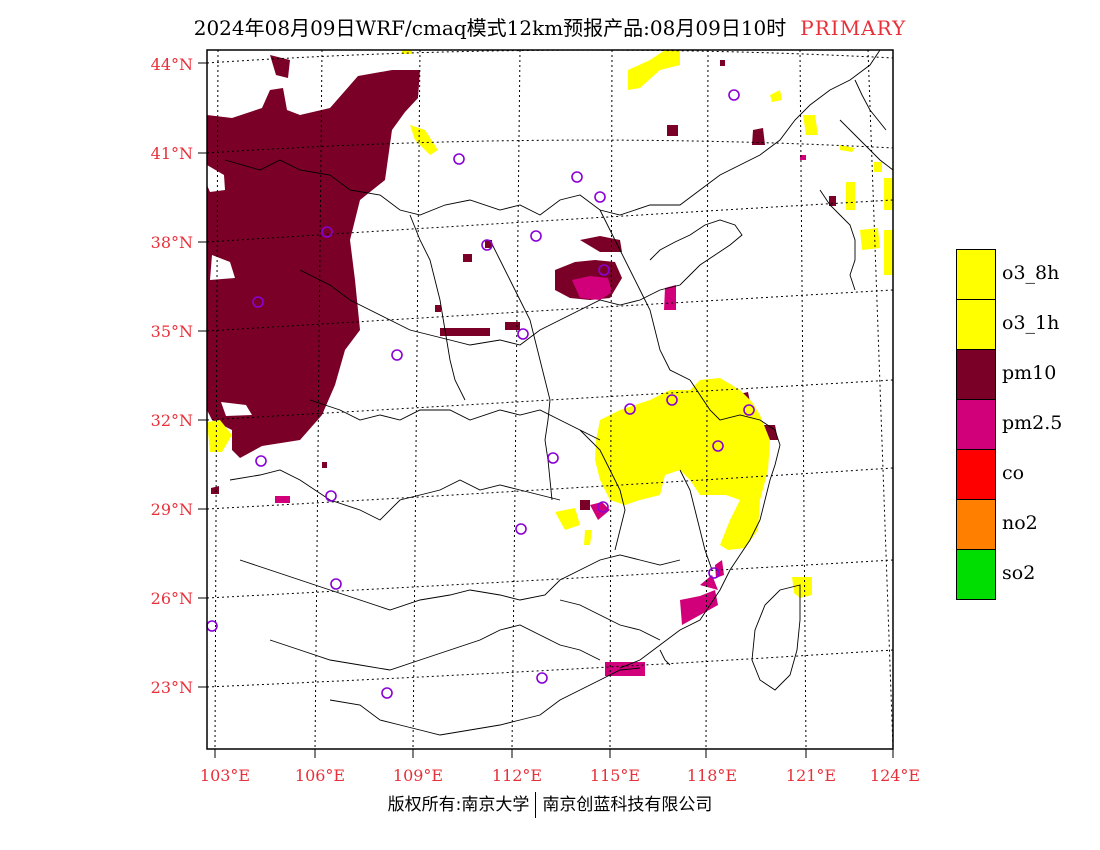  What do you see at coordinates (853, 28) in the screenshot?
I see `title-tag: PRIMARY` at bounding box center [853, 28].